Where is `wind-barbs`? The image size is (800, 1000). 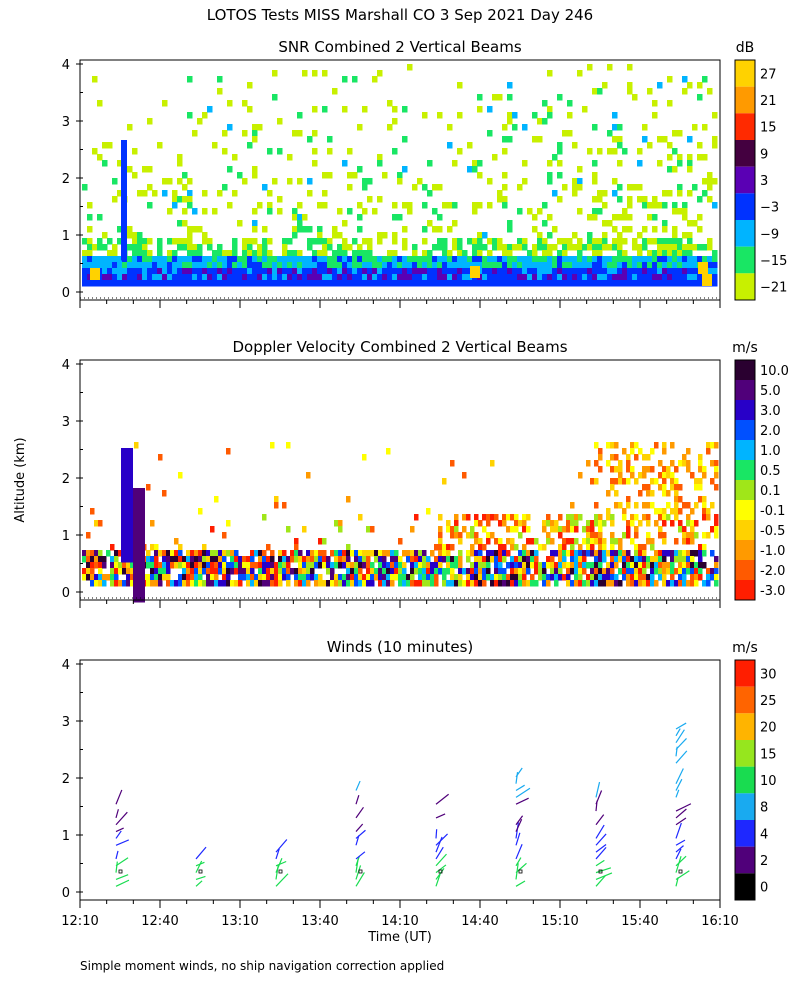
wind-barbs is located at coordinates (403, 804).